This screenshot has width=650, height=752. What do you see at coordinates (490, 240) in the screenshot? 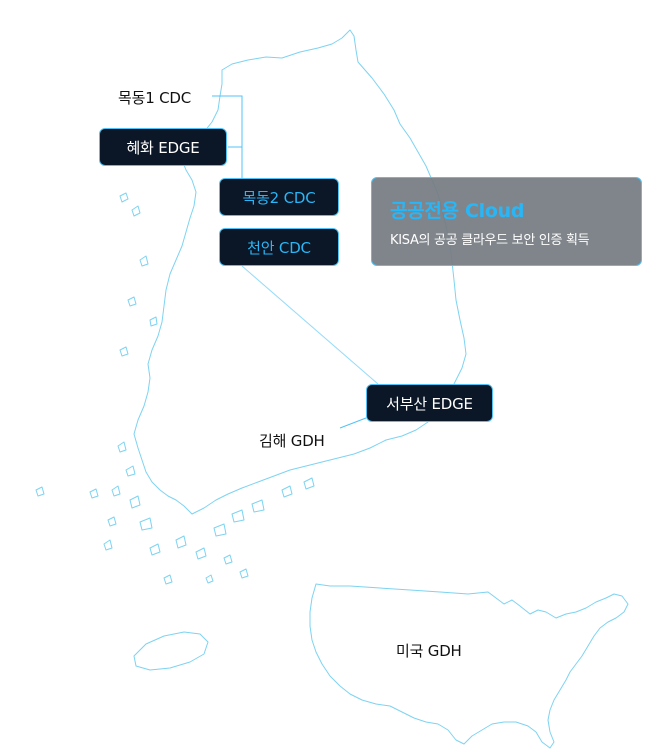
I see `public-cloud-description: KISA의 공공 클라우드 보안 인증 획득` at bounding box center [490, 240].